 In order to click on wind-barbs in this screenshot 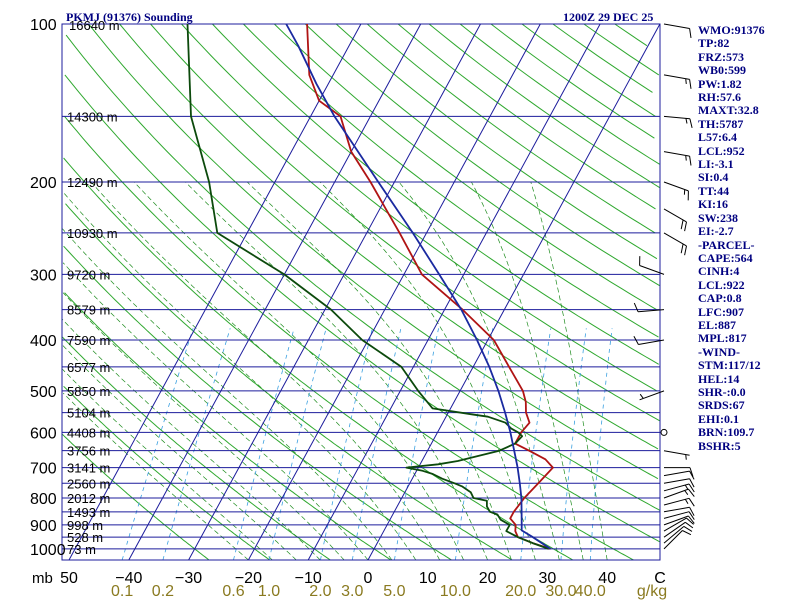, I will do `click(664, 286)`.